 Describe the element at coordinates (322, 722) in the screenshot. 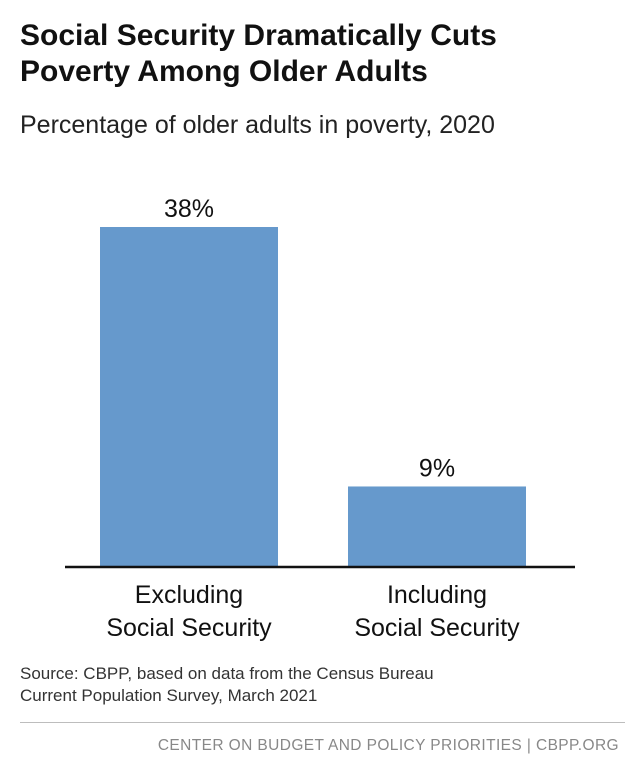

I see `footer-divider` at that location.